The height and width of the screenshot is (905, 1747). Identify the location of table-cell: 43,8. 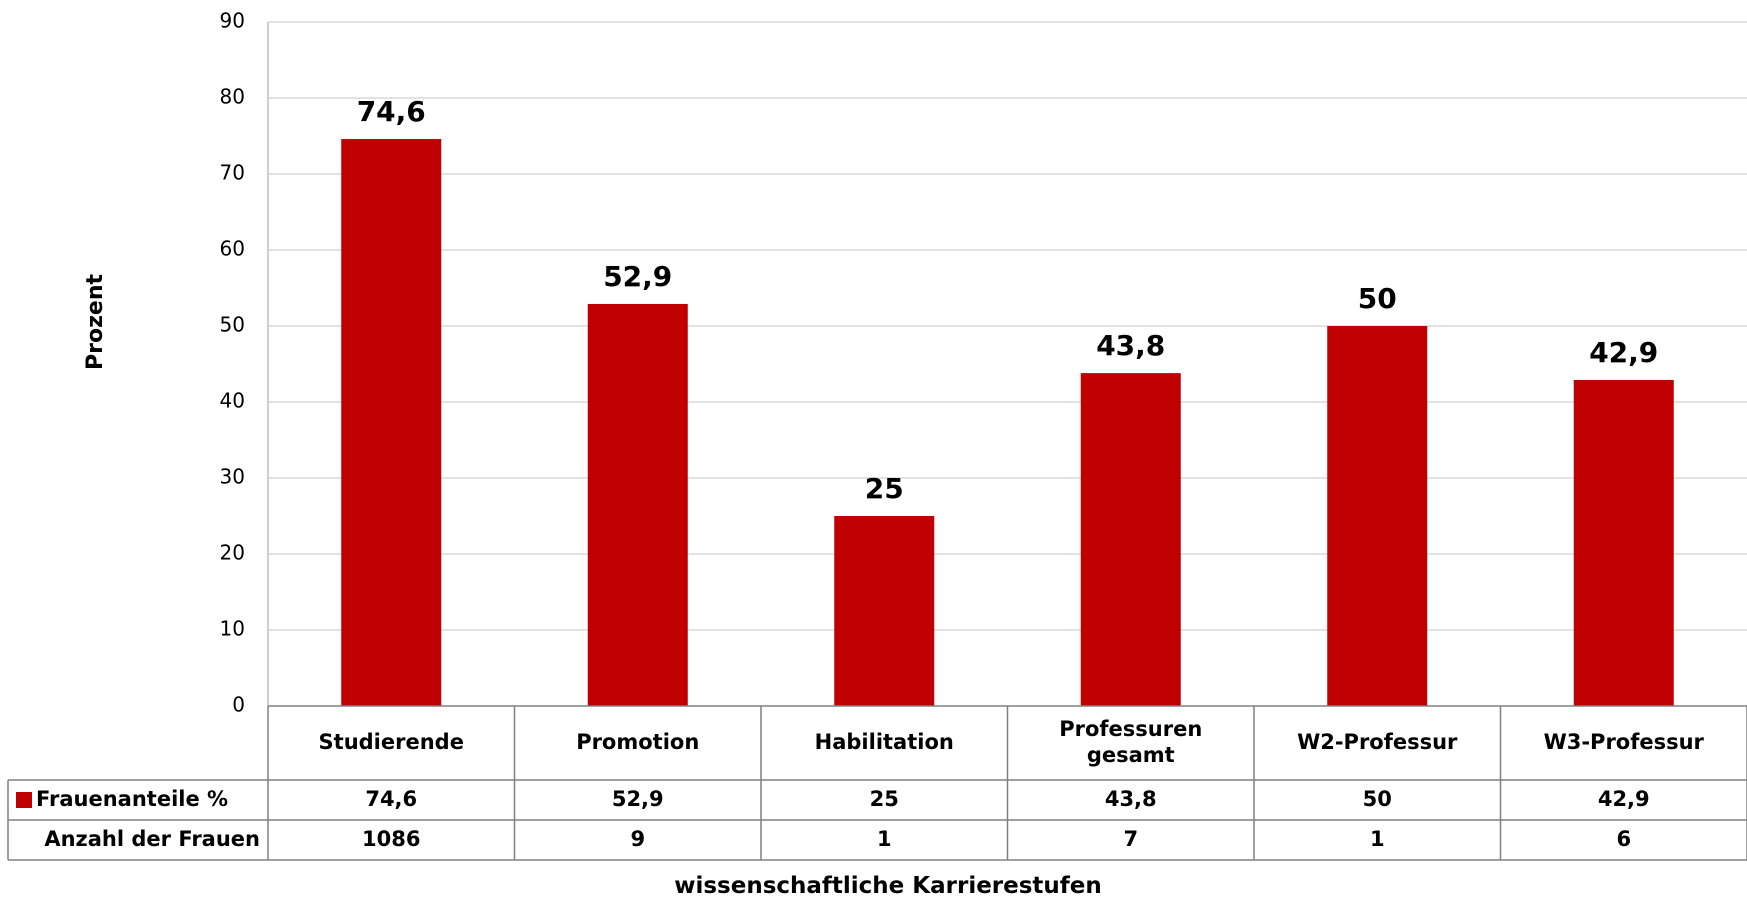
(1131, 799).